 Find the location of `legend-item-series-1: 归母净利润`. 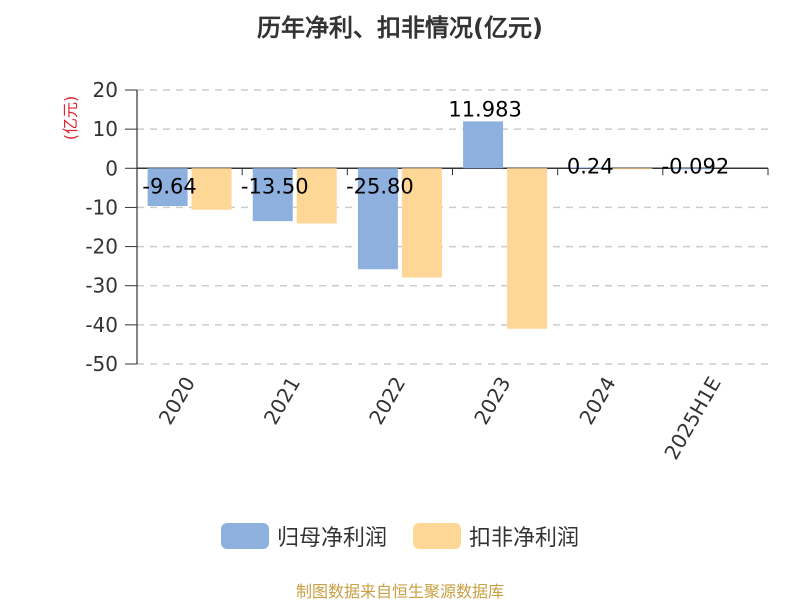

legend-item-series-1: 归母净利润 is located at coordinates (303, 536).